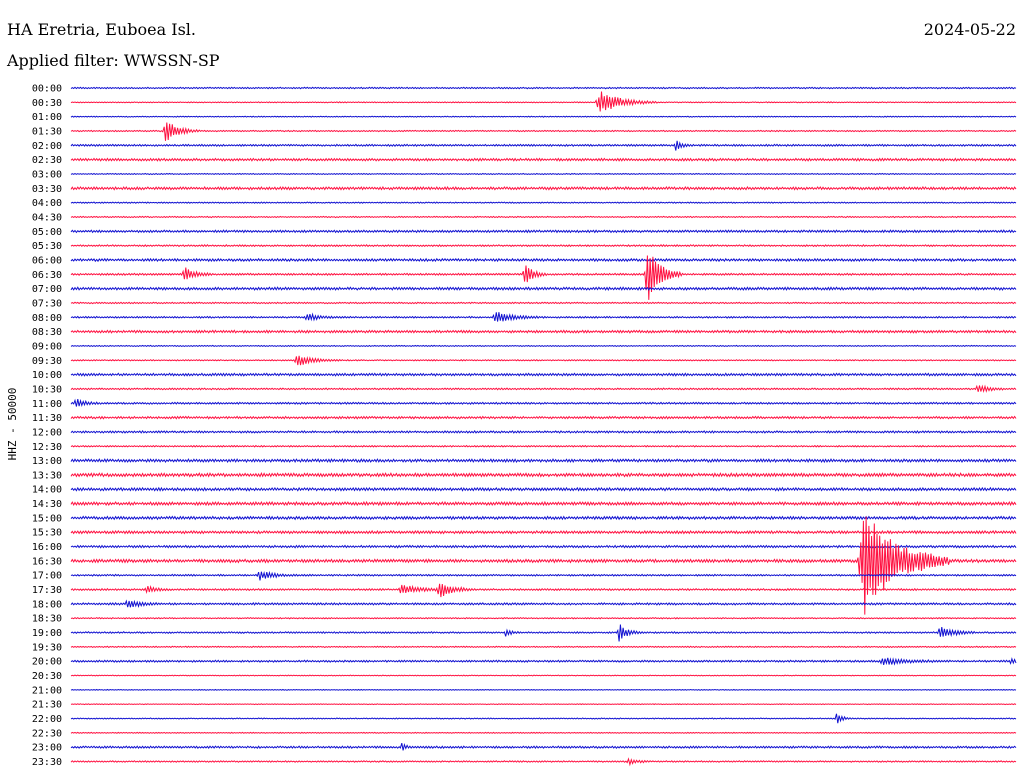 Image resolution: width=1024 pixels, height=780 pixels. I want to click on row-time-label: 11:30, so click(47, 418).